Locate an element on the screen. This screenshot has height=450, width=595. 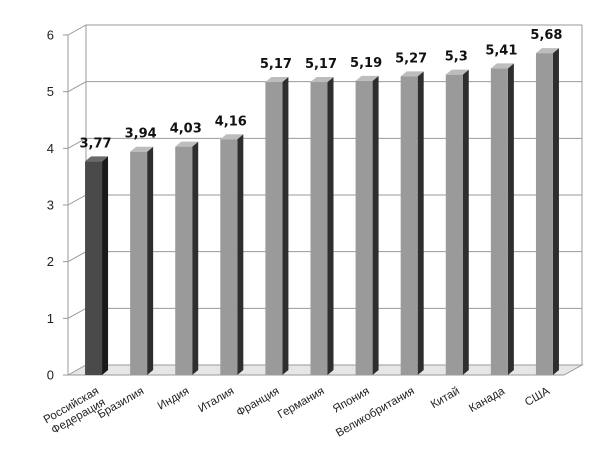
data-label: 4,16 is located at coordinates (231, 121).